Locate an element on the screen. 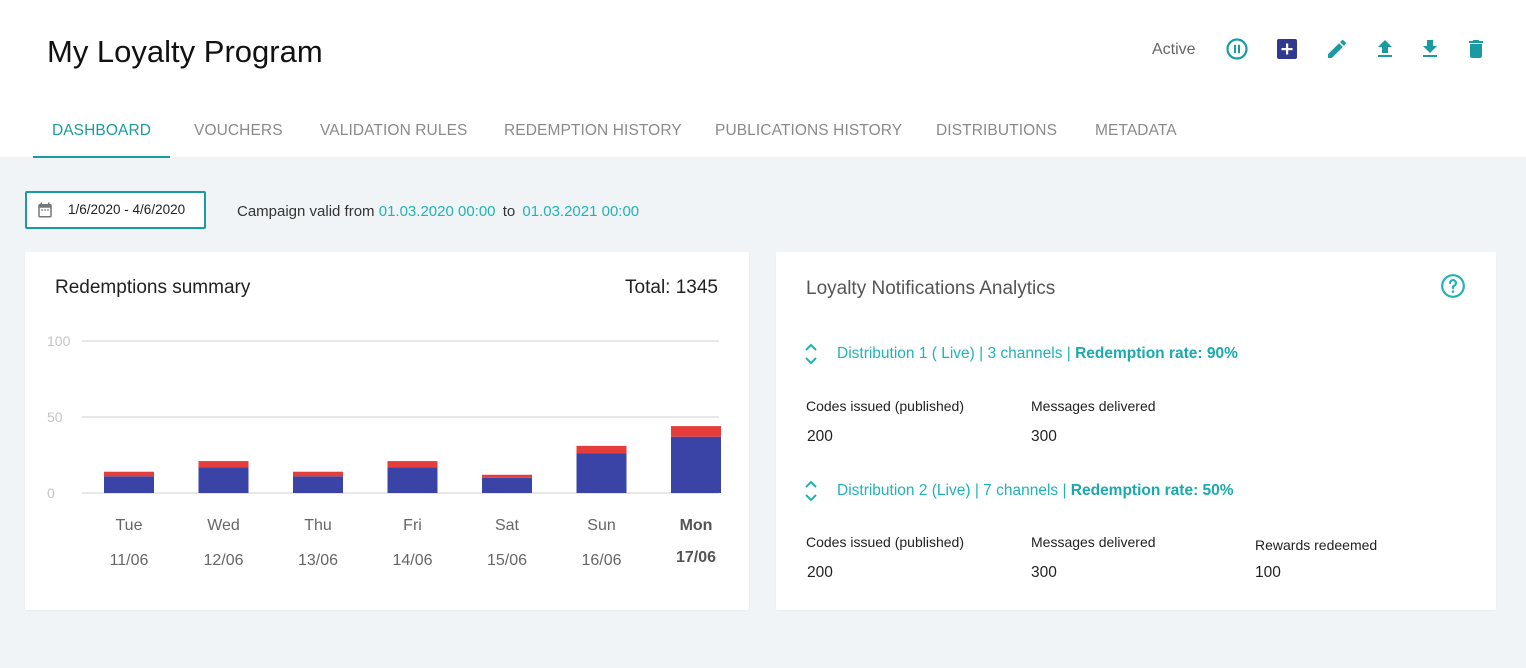 Image resolution: width=1526 pixels, height=668 pixels. x-category-label: Wed is located at coordinates (223, 525).